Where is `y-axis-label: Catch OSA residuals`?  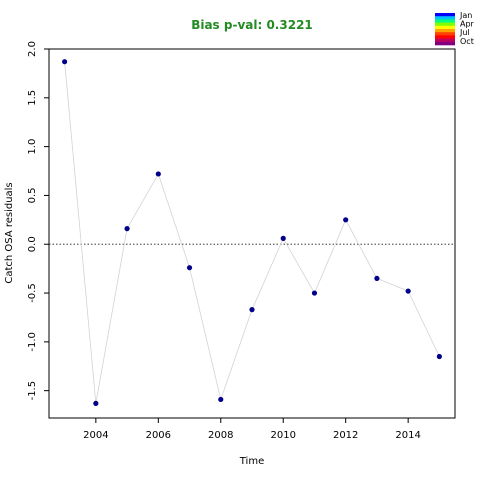 y-axis-label: Catch OSA residuals is located at coordinates (9, 232).